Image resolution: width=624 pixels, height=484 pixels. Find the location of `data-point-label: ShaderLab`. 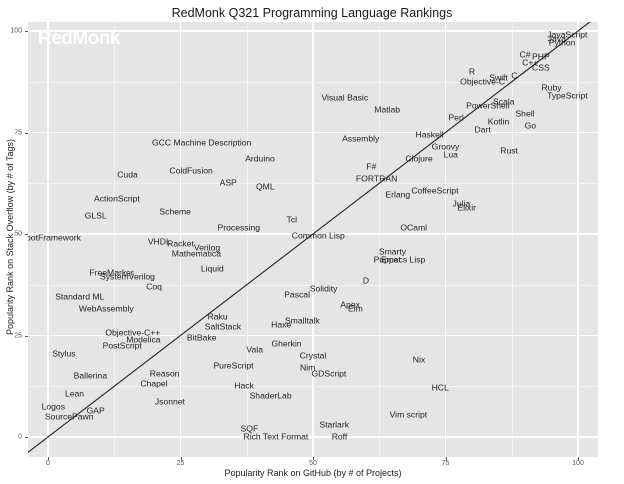

data-point-label: ShaderLab is located at coordinates (270, 396).